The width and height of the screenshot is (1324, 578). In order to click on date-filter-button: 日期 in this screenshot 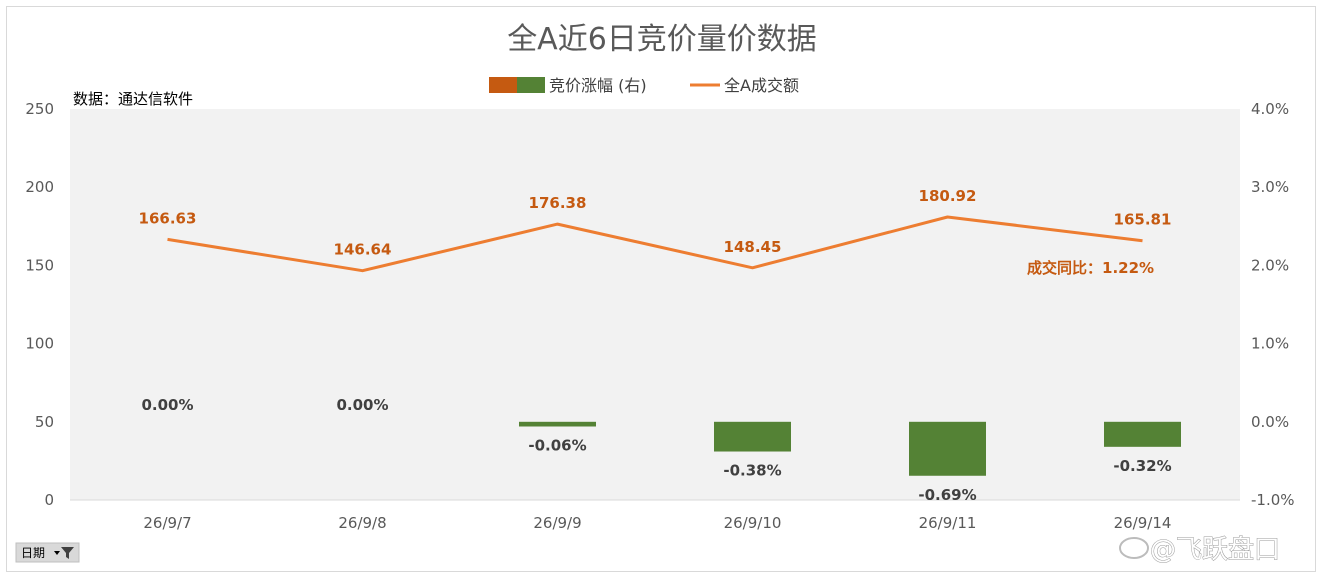, I will do `click(47, 552)`.